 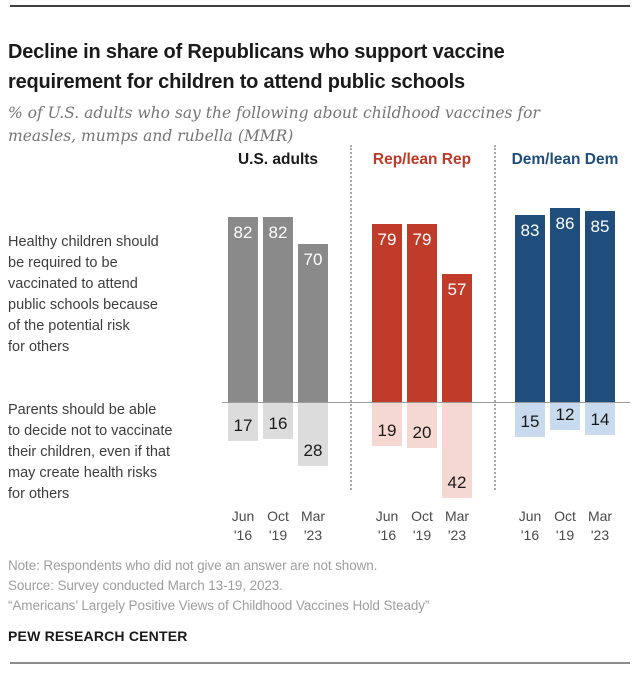 What do you see at coordinates (426, 402) in the screenshot?
I see `chart-baseline` at bounding box center [426, 402].